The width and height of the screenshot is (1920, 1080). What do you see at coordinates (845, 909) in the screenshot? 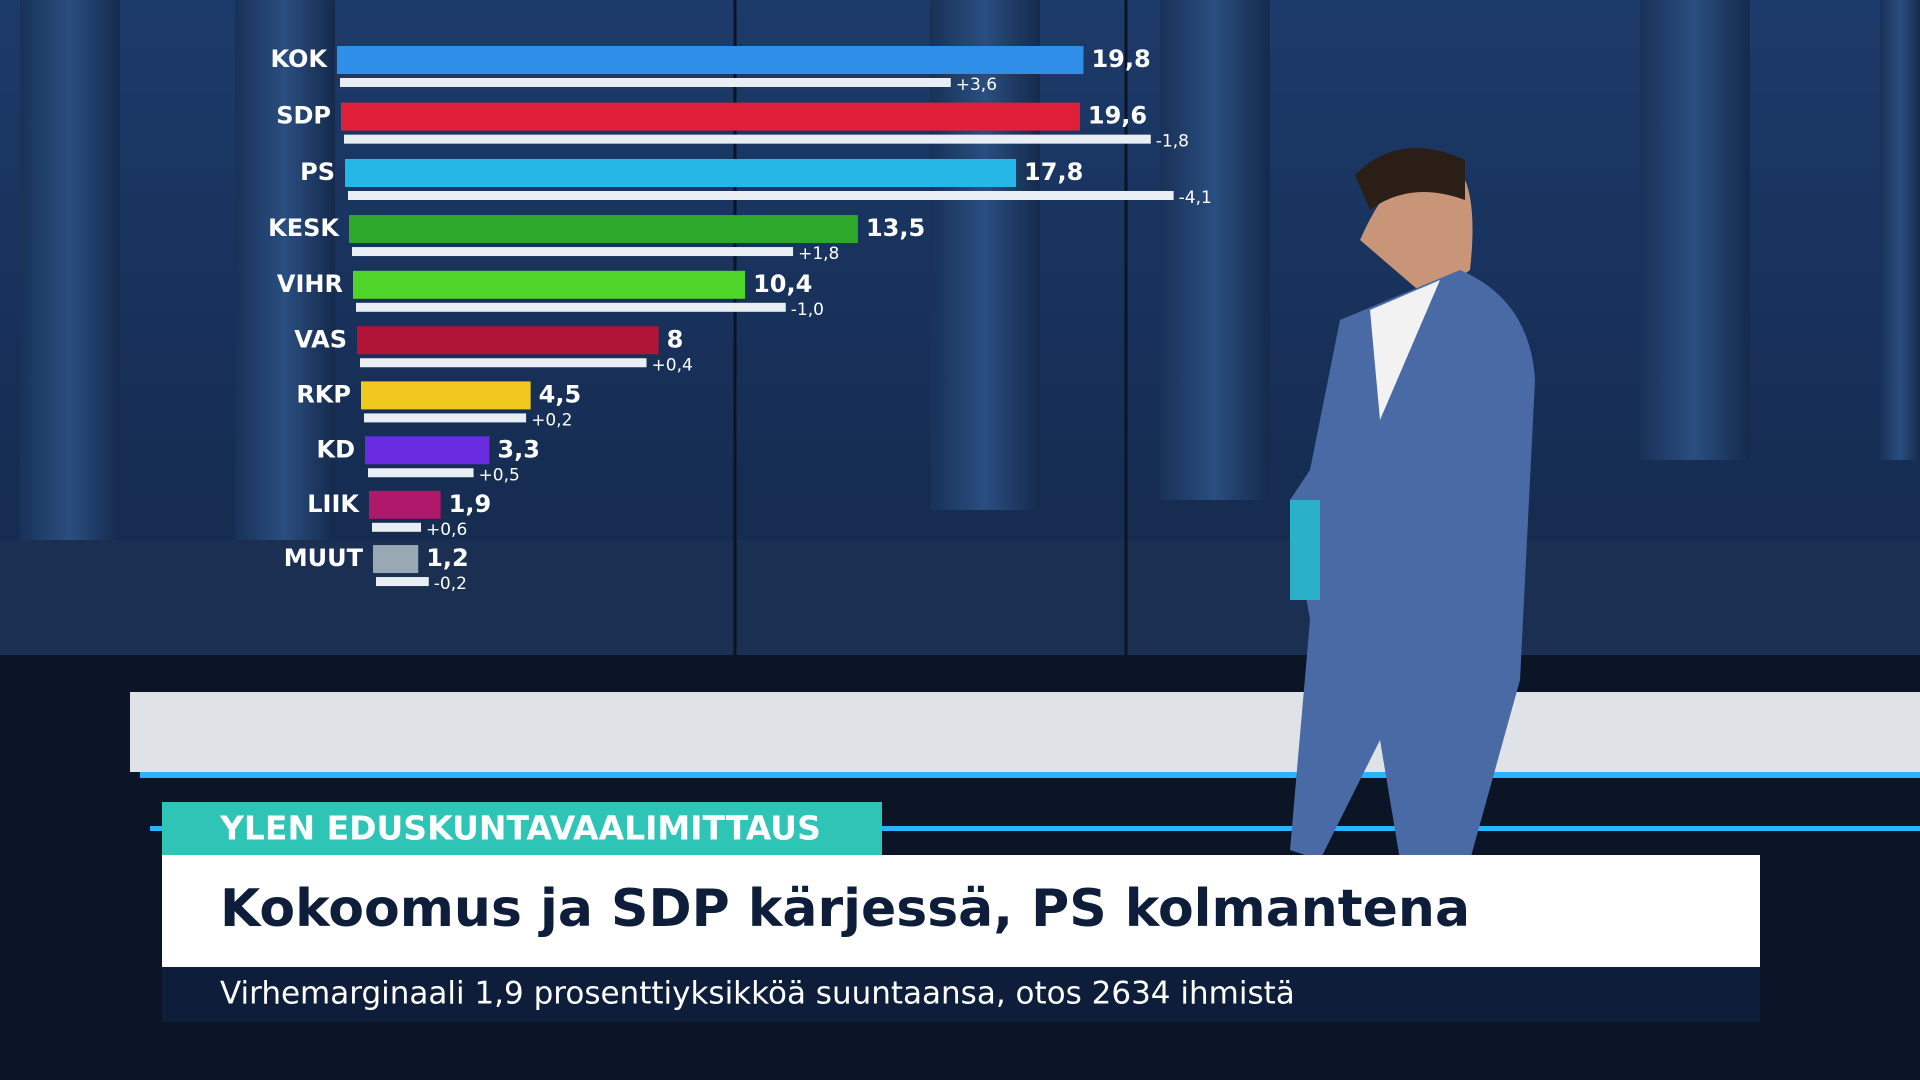
I see `headline: Kokoomus ja SDP kärjessä, PS kolmantena` at bounding box center [845, 909].